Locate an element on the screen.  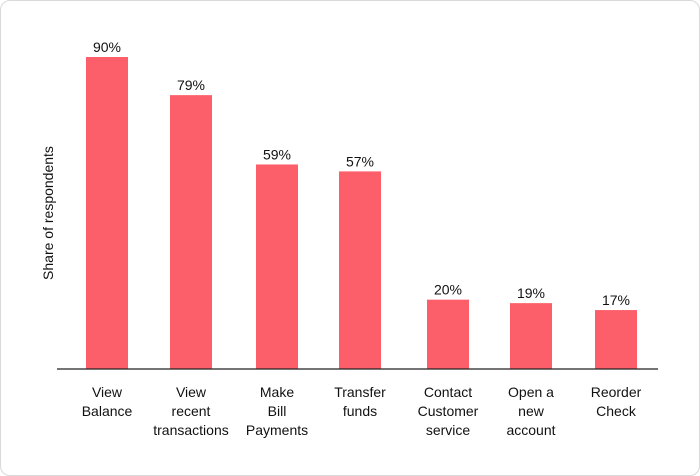
x-tick-line: recent is located at coordinates (191, 411).